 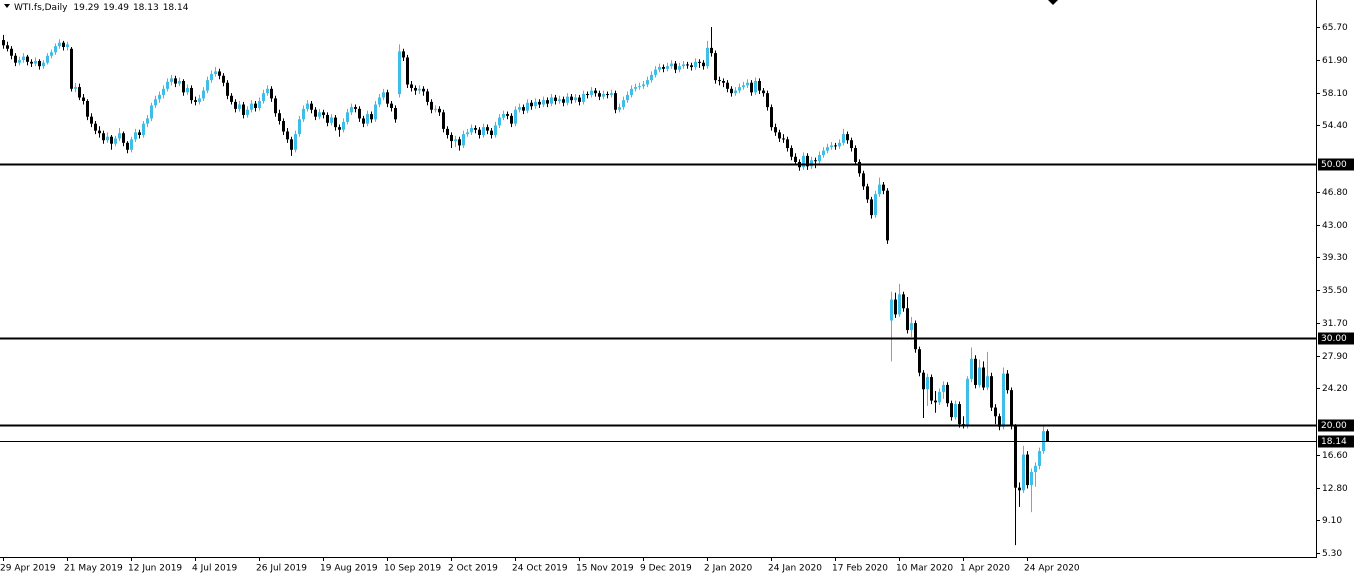 What do you see at coordinates (1335, 61) in the screenshot?
I see `y-tick-label: 61.90` at bounding box center [1335, 61].